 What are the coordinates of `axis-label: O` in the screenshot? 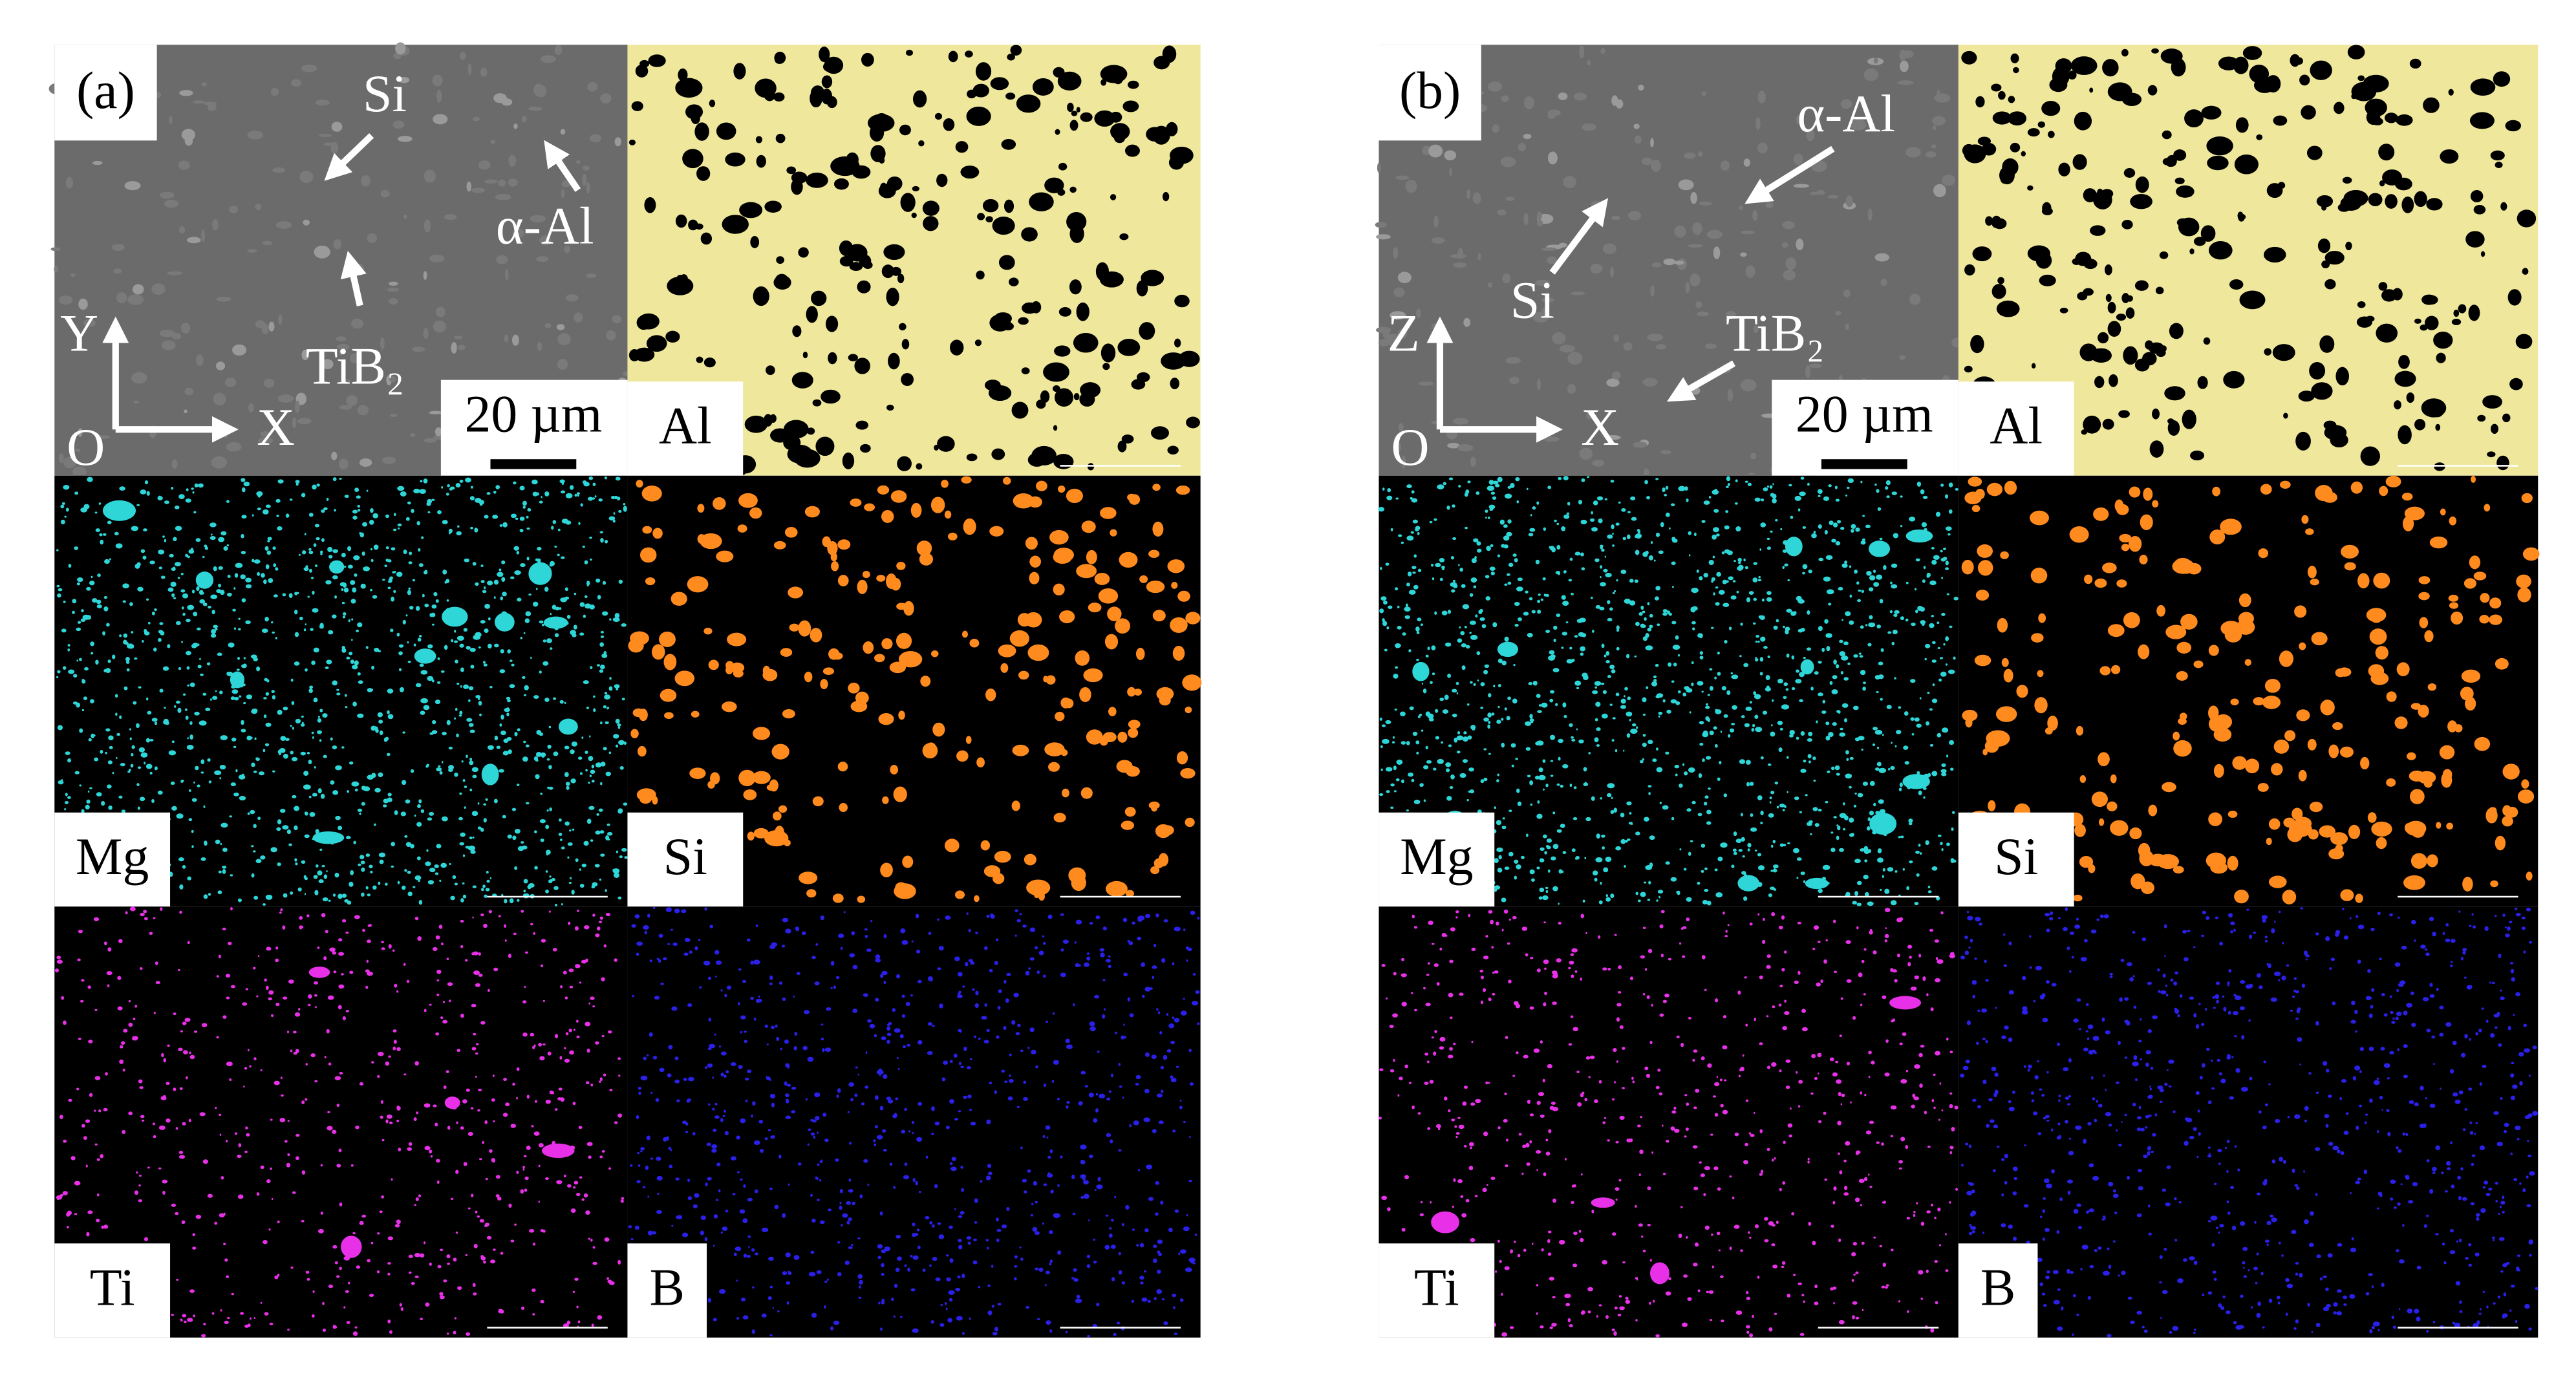 It's located at (86, 447).